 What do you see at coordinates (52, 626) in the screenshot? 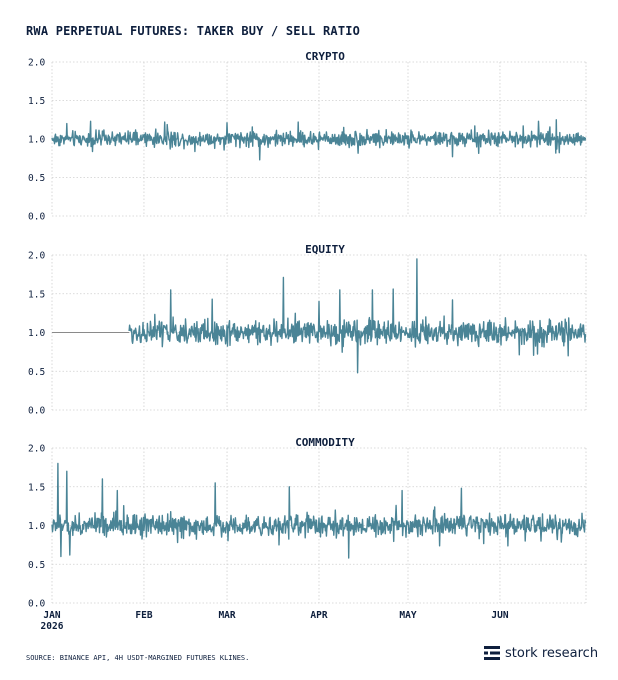
I see `x-tick-sublabel: 2026` at bounding box center [52, 626].